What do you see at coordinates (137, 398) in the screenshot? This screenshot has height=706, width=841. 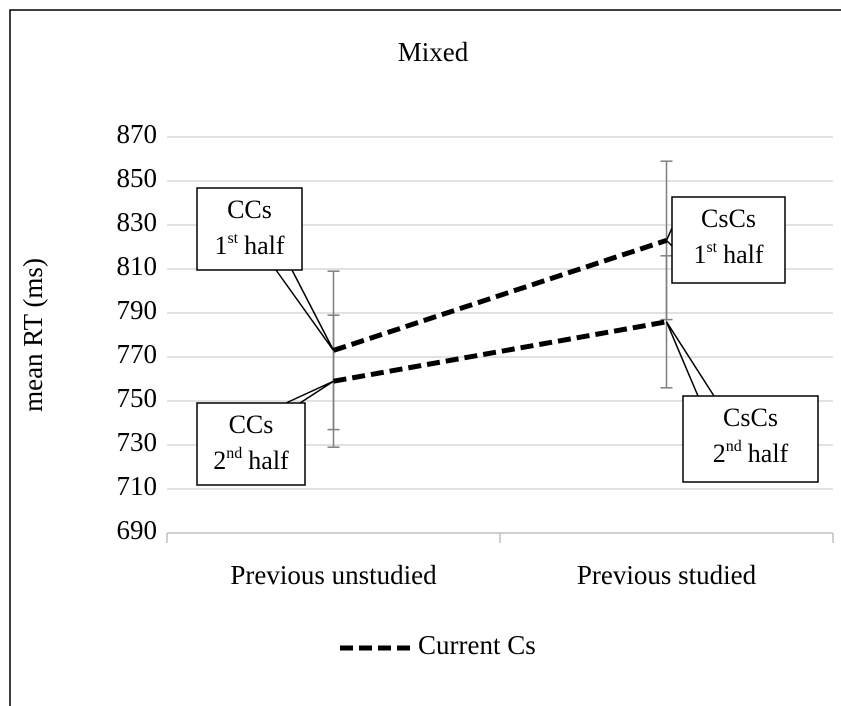 I see `y-tick-label: 750` at bounding box center [137, 398].